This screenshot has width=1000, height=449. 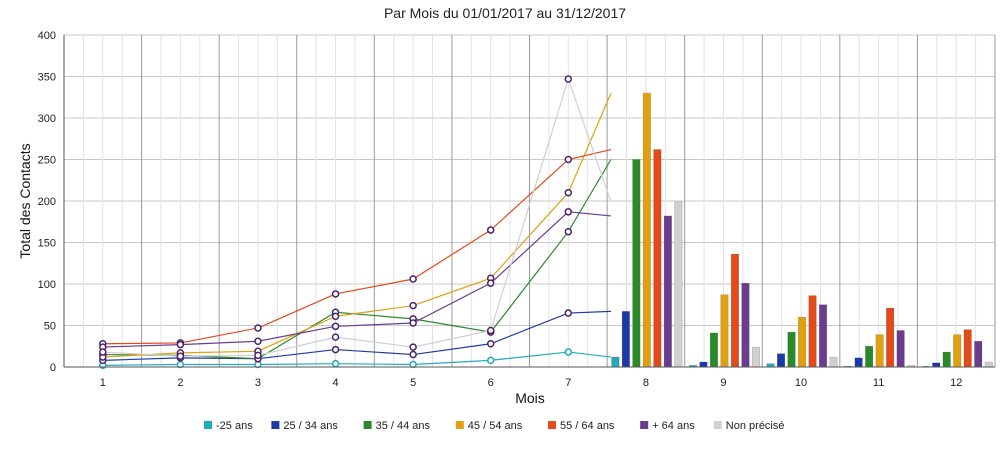 I want to click on x-tick-label: 12, so click(x=956, y=383).